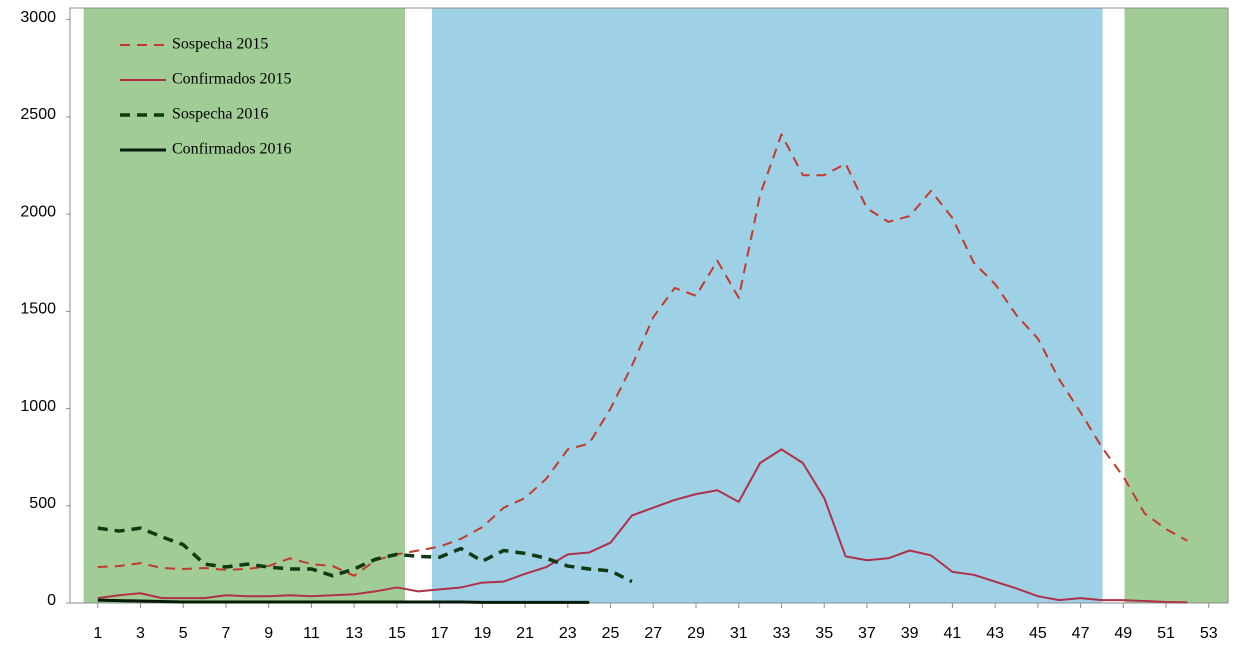  I want to click on x-tick-label: 53, so click(1209, 633).